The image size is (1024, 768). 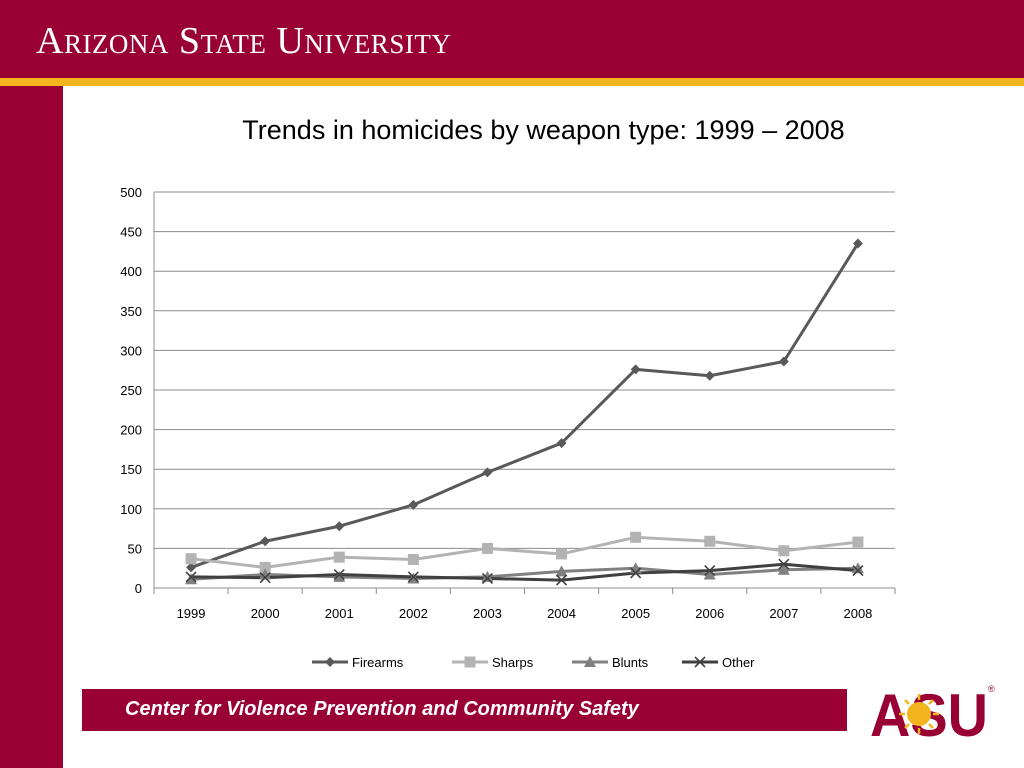 I want to click on legend-label-firearms: Firearms, so click(x=378, y=662).